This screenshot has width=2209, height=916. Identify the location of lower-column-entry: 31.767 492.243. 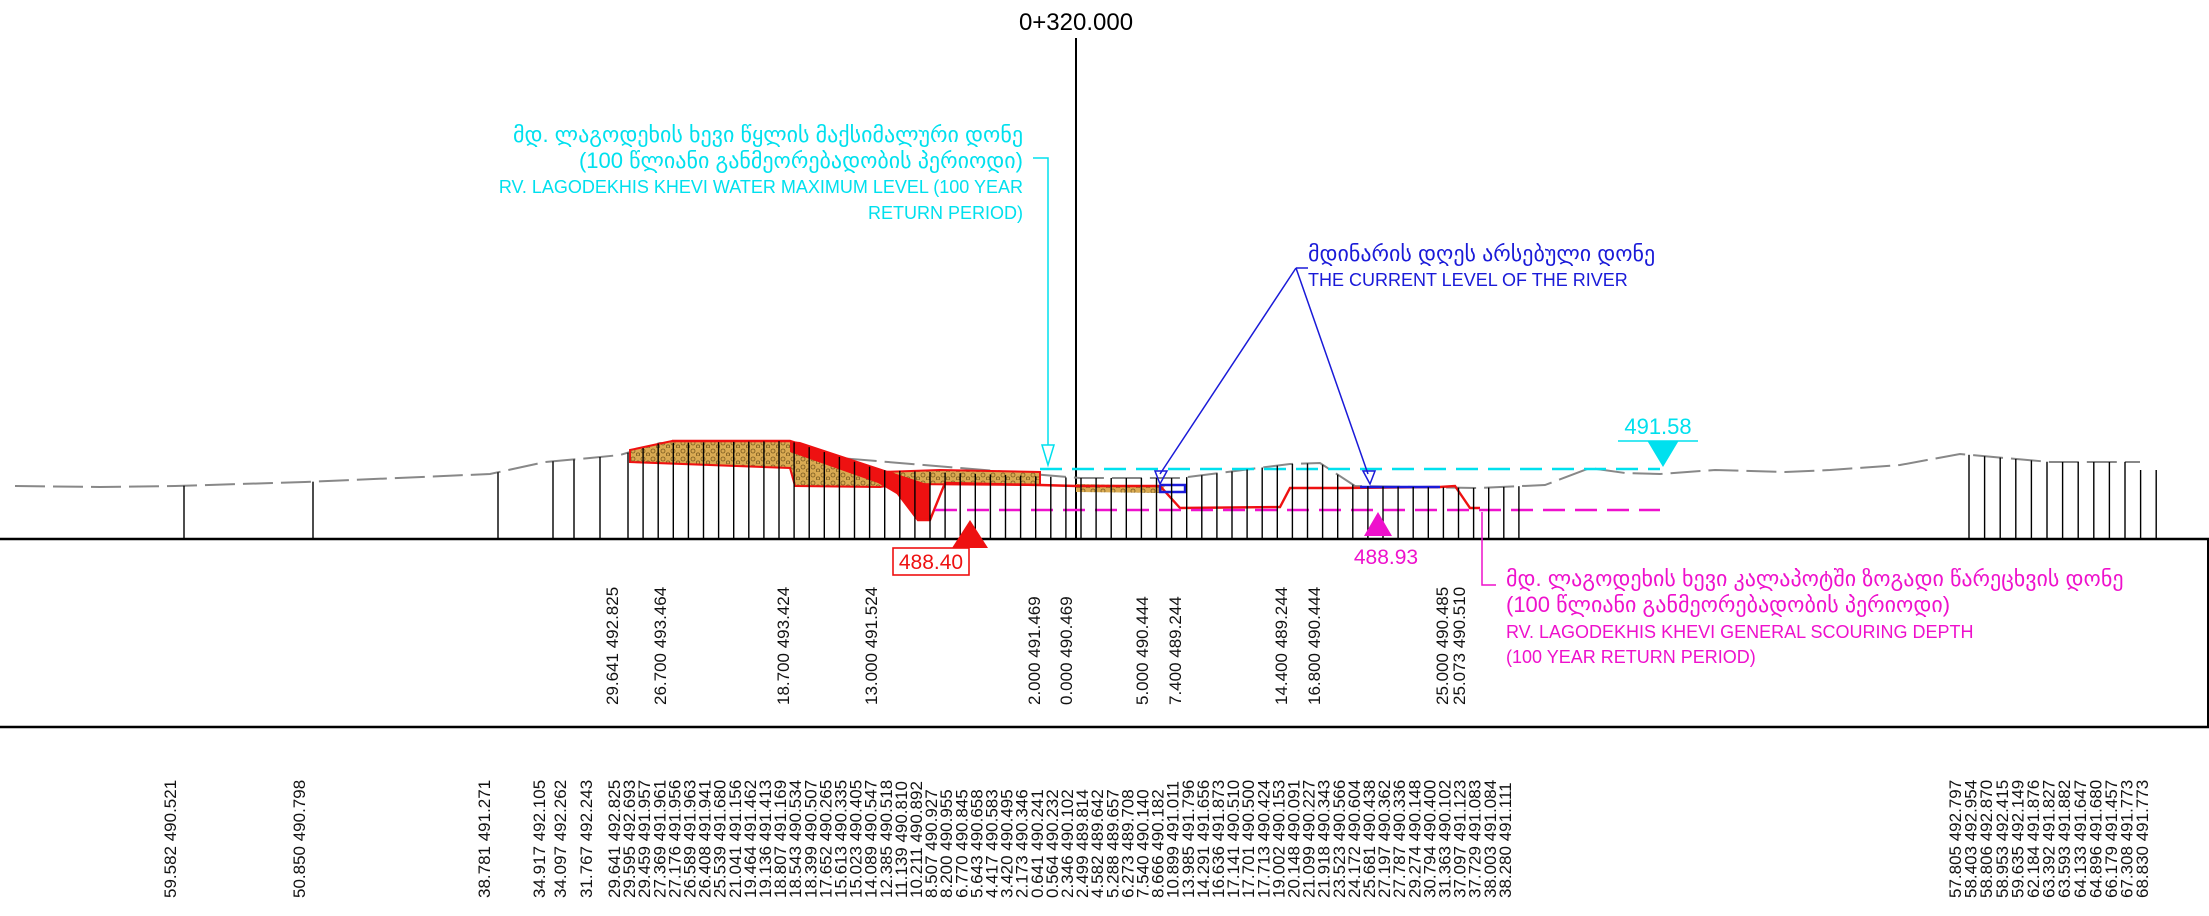
(586, 839).